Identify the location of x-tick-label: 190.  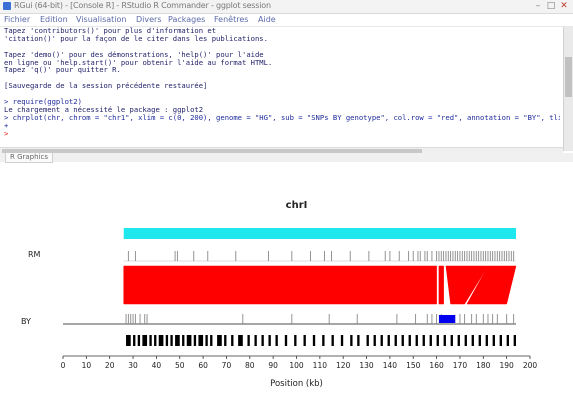
(506, 365).